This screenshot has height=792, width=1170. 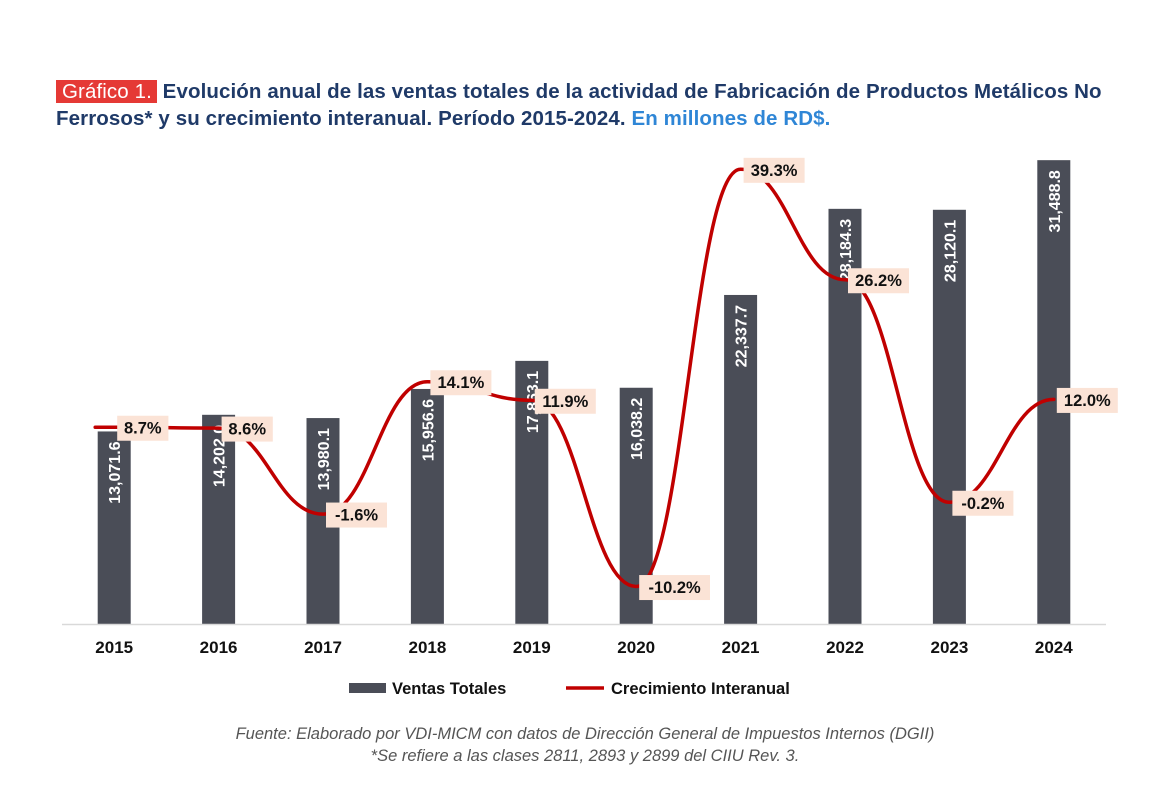 What do you see at coordinates (636, 647) in the screenshot?
I see `x-tick-label-2020: 2020` at bounding box center [636, 647].